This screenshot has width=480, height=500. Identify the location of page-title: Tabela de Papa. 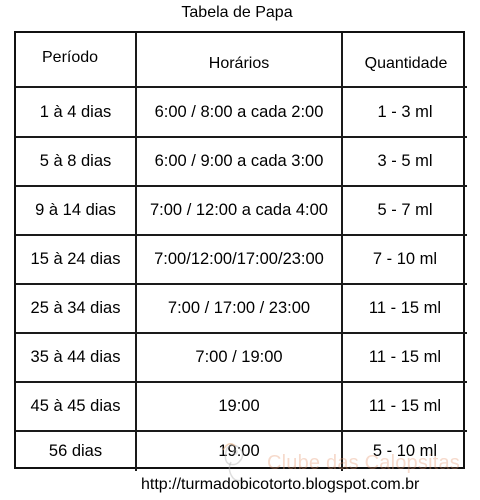
(240, 13).